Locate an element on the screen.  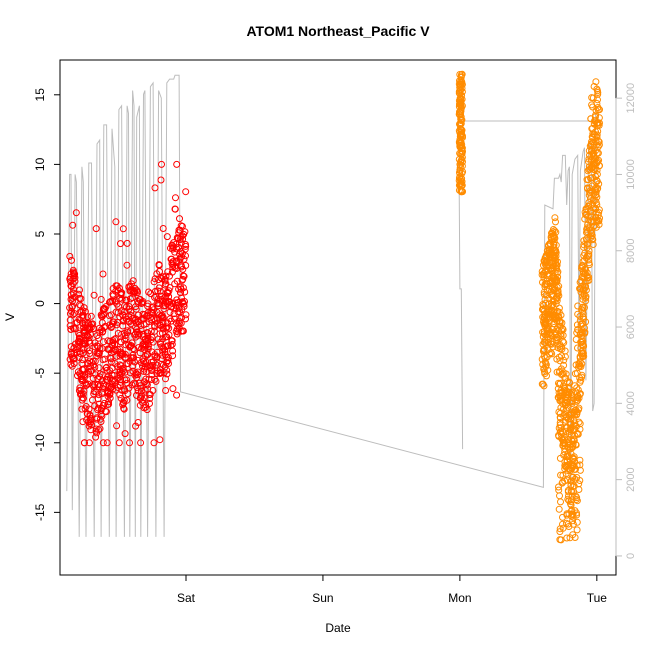
y2-tick-label: 10000 is located at coordinates (631, 174).